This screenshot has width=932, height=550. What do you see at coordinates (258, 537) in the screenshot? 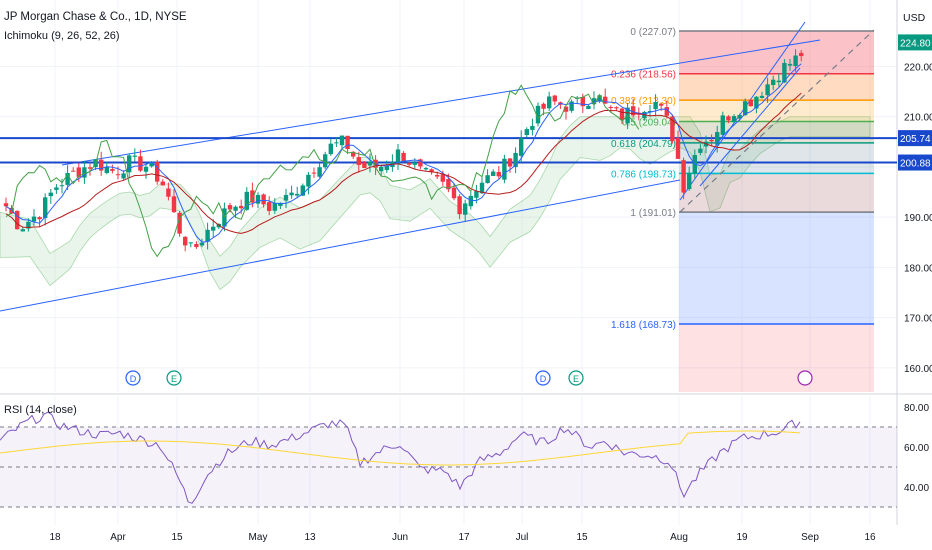
I see `date-tick-label: May` at bounding box center [258, 537].